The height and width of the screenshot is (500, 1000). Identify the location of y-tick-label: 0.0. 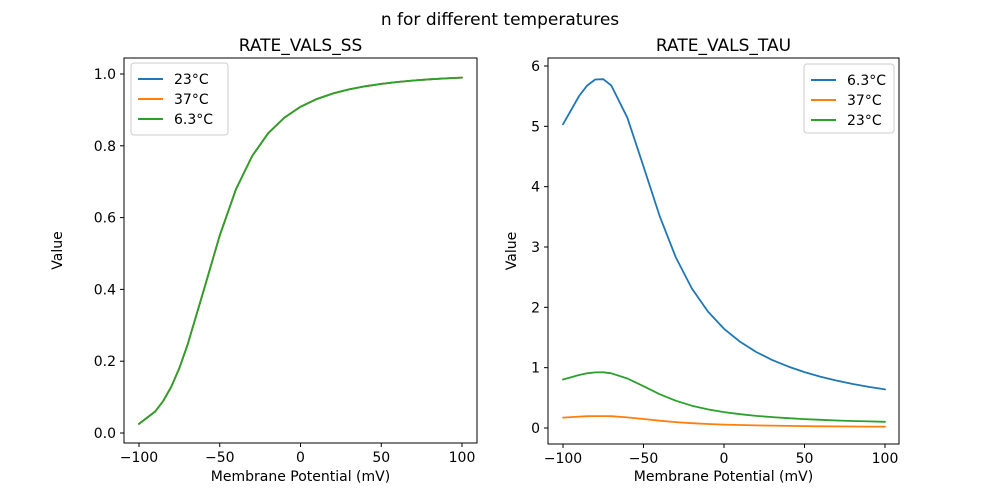
(105, 434).